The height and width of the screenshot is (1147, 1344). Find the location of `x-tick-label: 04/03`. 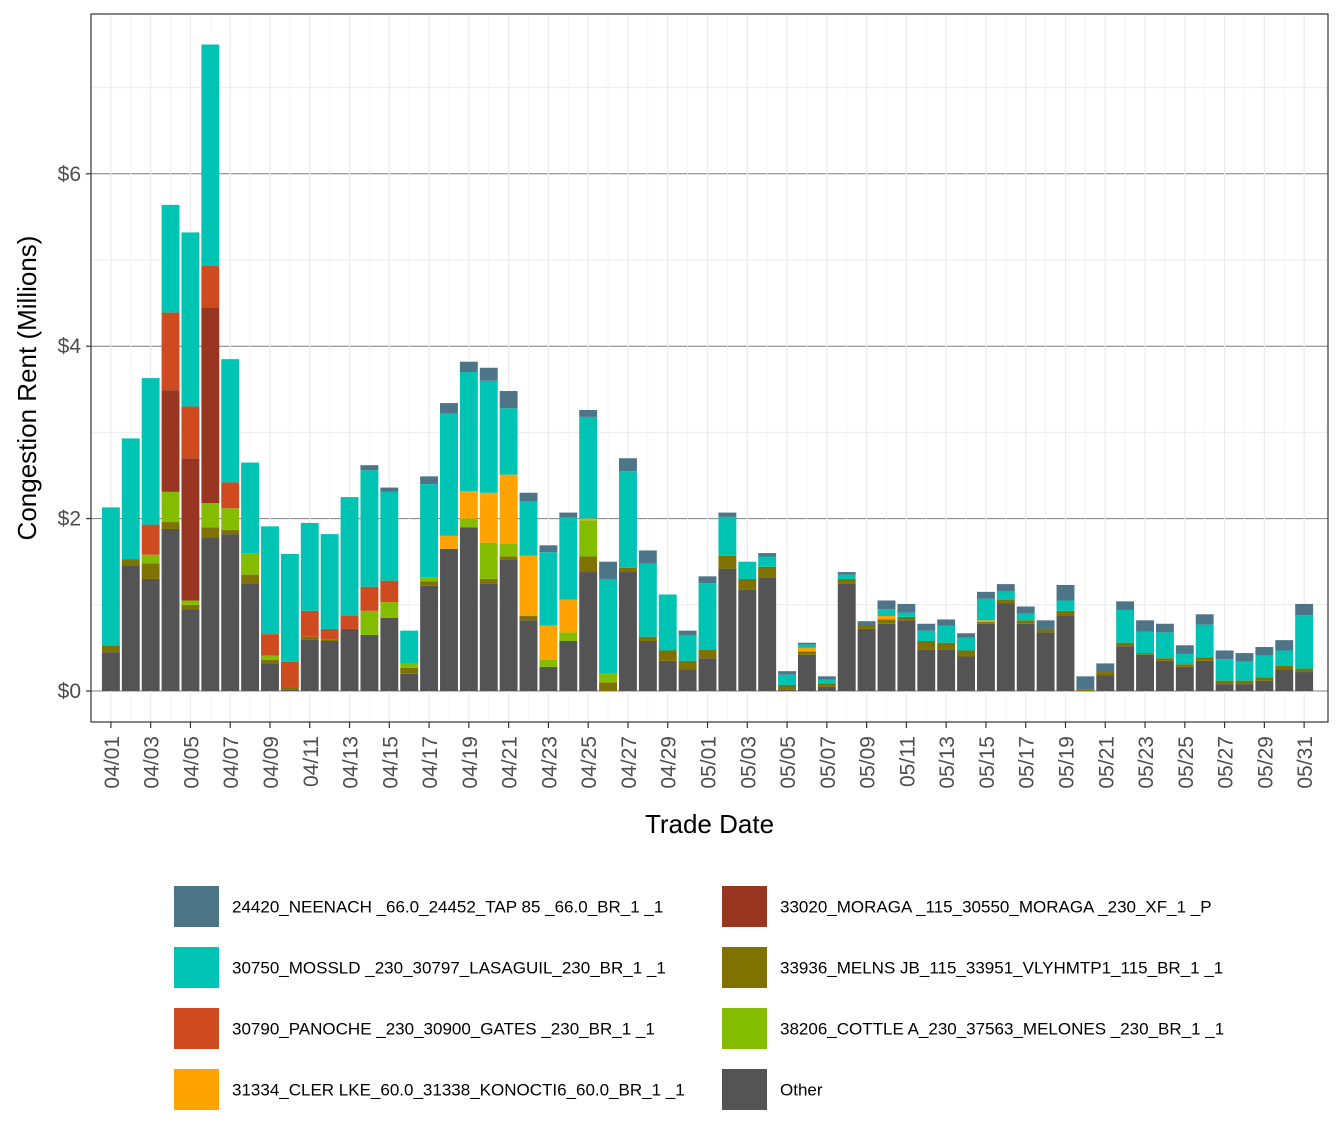

x-tick-label: 04/03 is located at coordinates (152, 762).